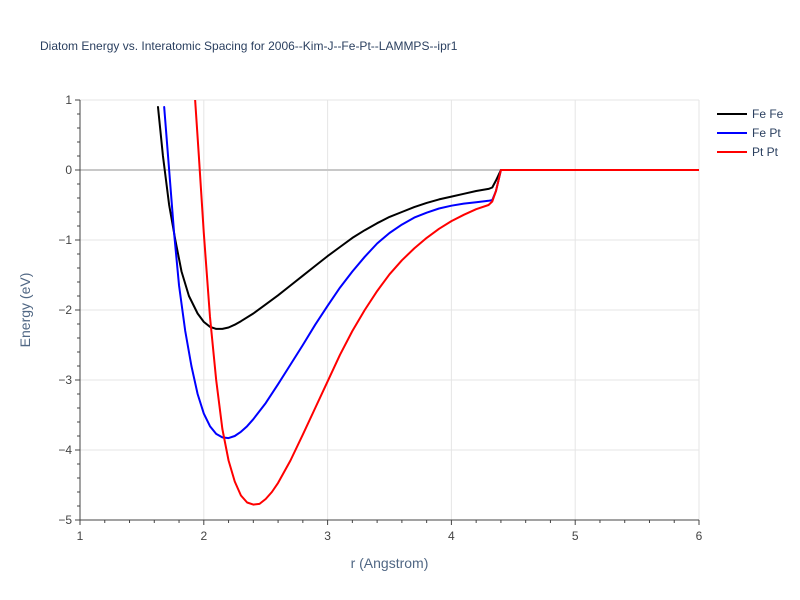 Image resolution: width=800 pixels, height=600 pixels. I want to click on legend-item-fe-pt: Fe Pt, so click(749, 133).